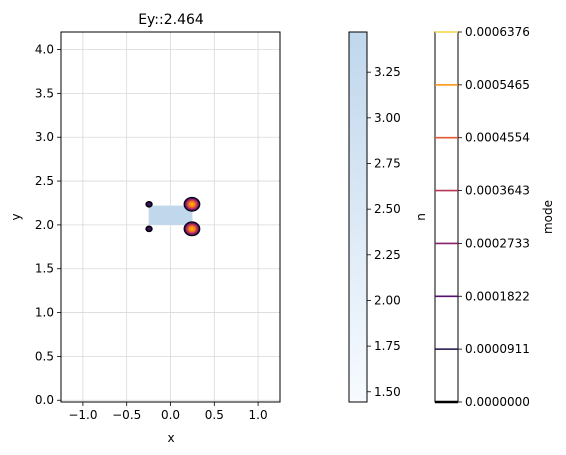 The height and width of the screenshot is (455, 566). I want to click on colorbar-mode-bar, so click(446, 217).